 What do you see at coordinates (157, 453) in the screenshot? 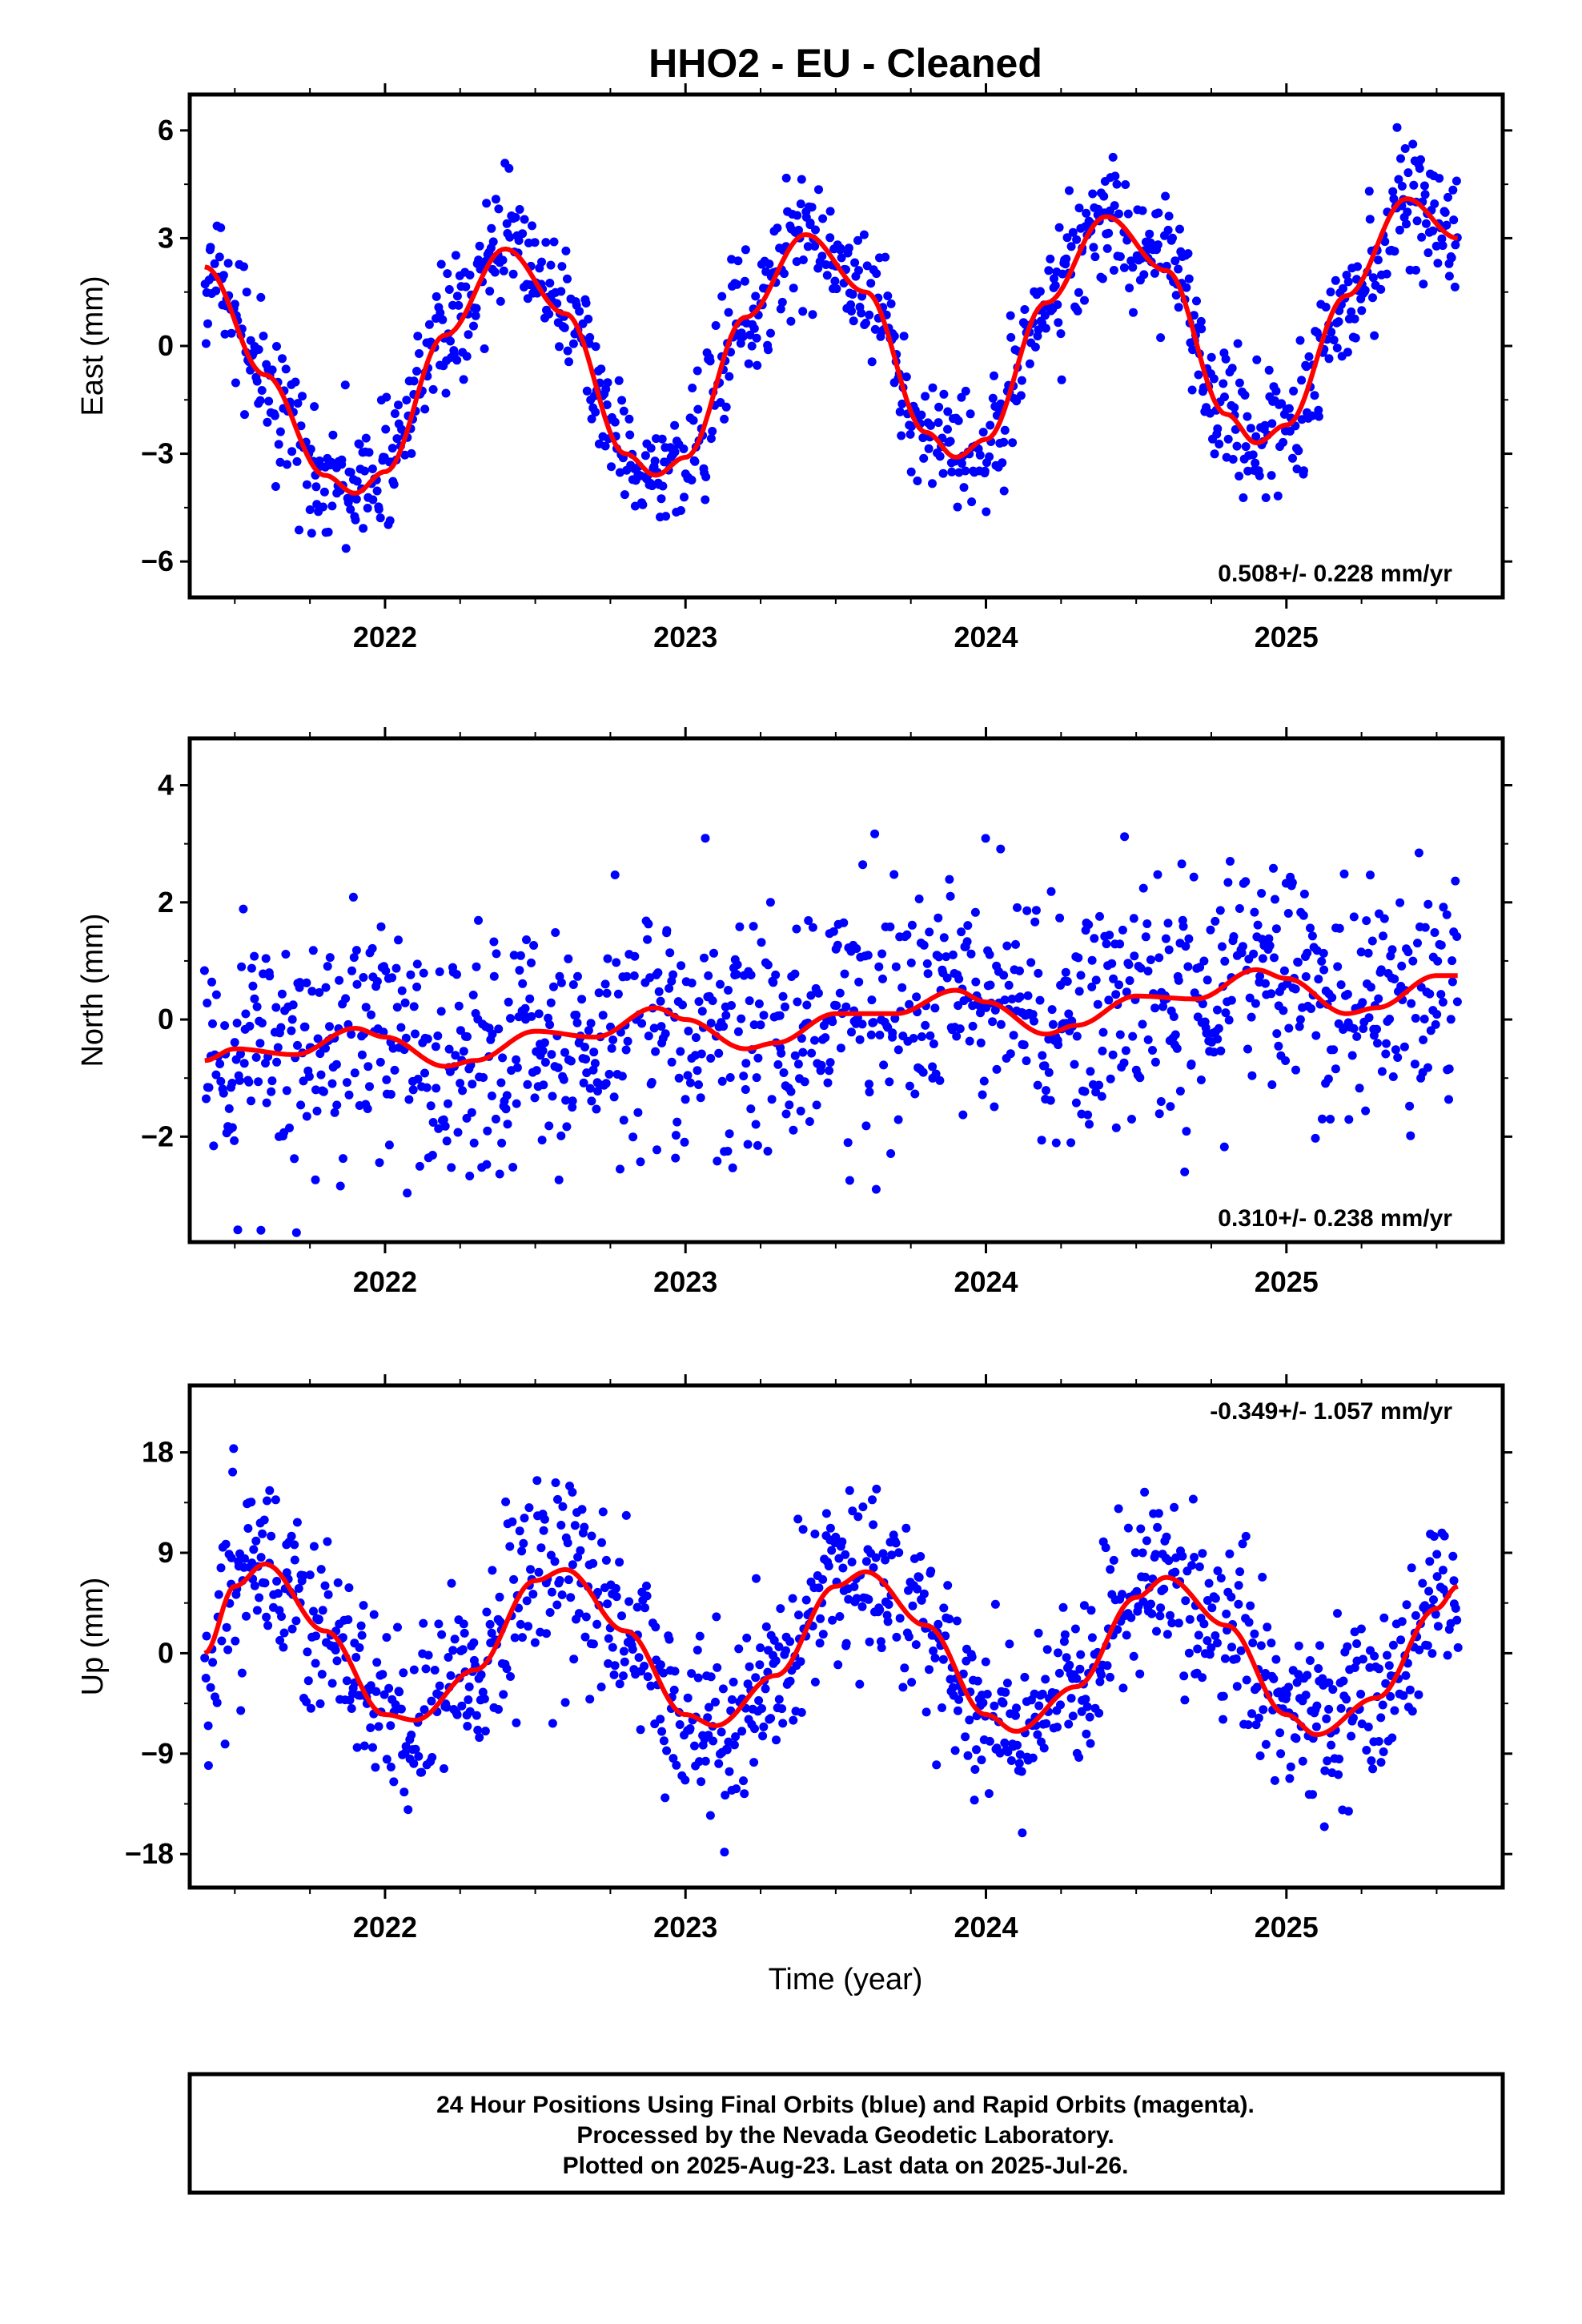
I see `y-tick-label: −3` at bounding box center [157, 453].